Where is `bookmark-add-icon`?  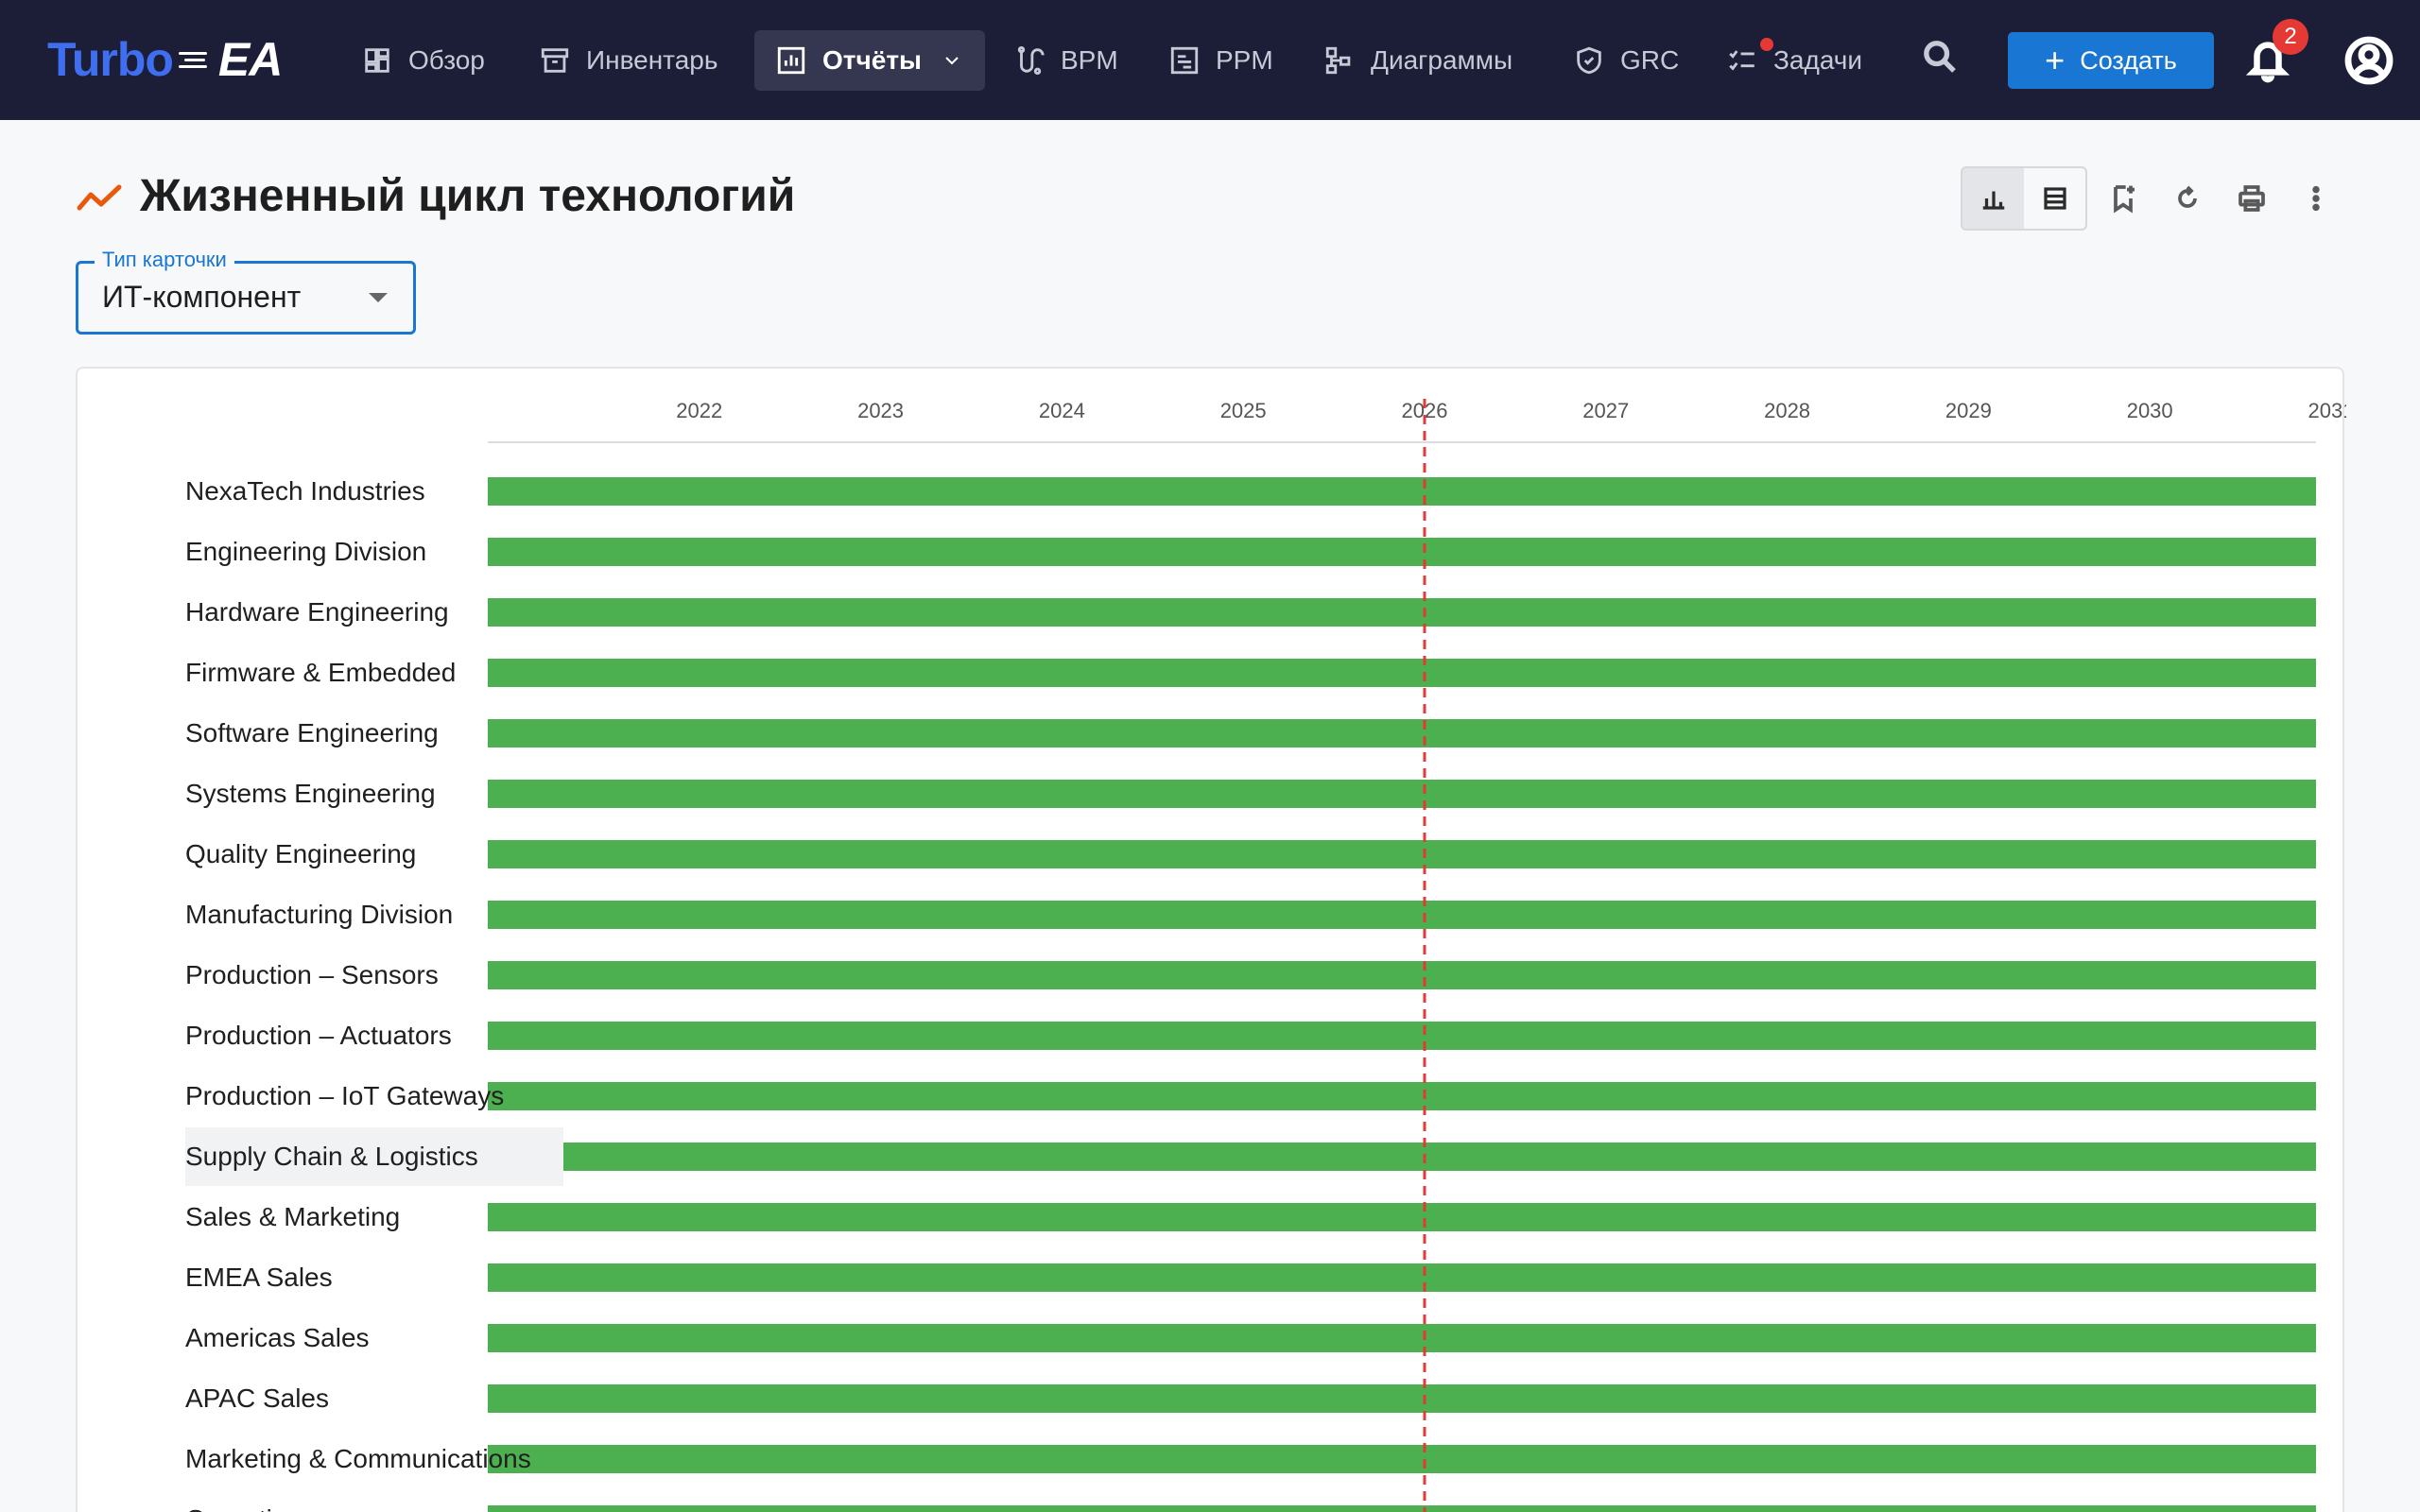 bookmark-add-icon is located at coordinates (2124, 199).